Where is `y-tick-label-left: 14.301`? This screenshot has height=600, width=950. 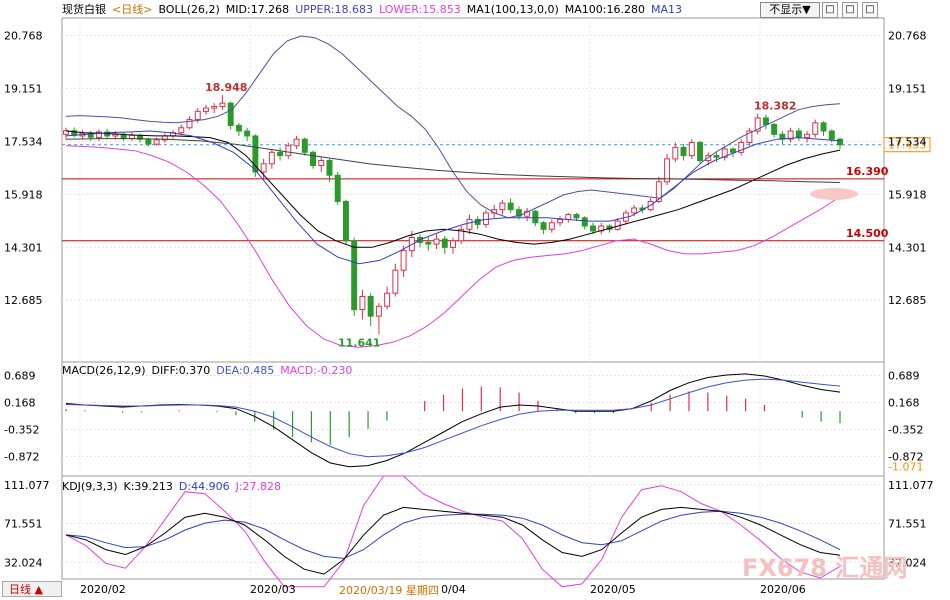 y-tick-label-left: 14.301 is located at coordinates (23, 247).